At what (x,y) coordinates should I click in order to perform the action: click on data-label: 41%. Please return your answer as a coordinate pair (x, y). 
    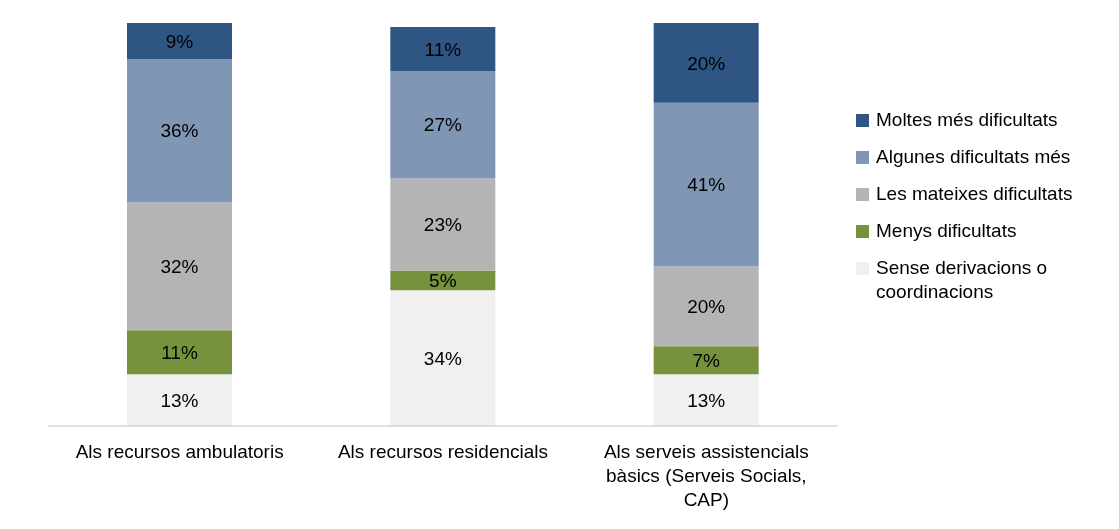
    Looking at the image, I should click on (706, 185).